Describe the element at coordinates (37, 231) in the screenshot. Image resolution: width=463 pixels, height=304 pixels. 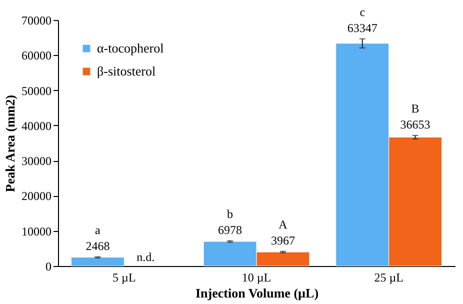
I see `y-tick-label: 10000` at that location.